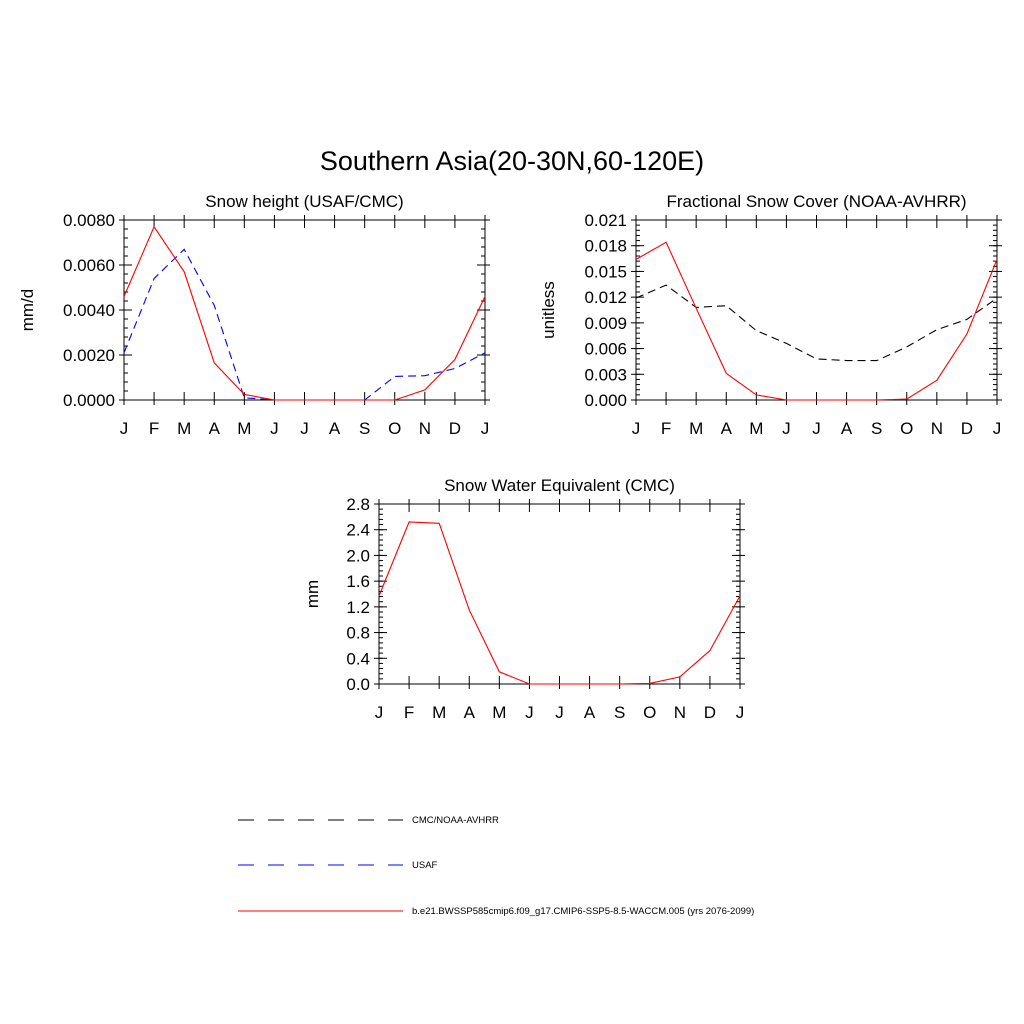 This screenshot has height=1024, width=1024. What do you see at coordinates (312, 594) in the screenshot?
I see `y-axis-label: mm` at bounding box center [312, 594].